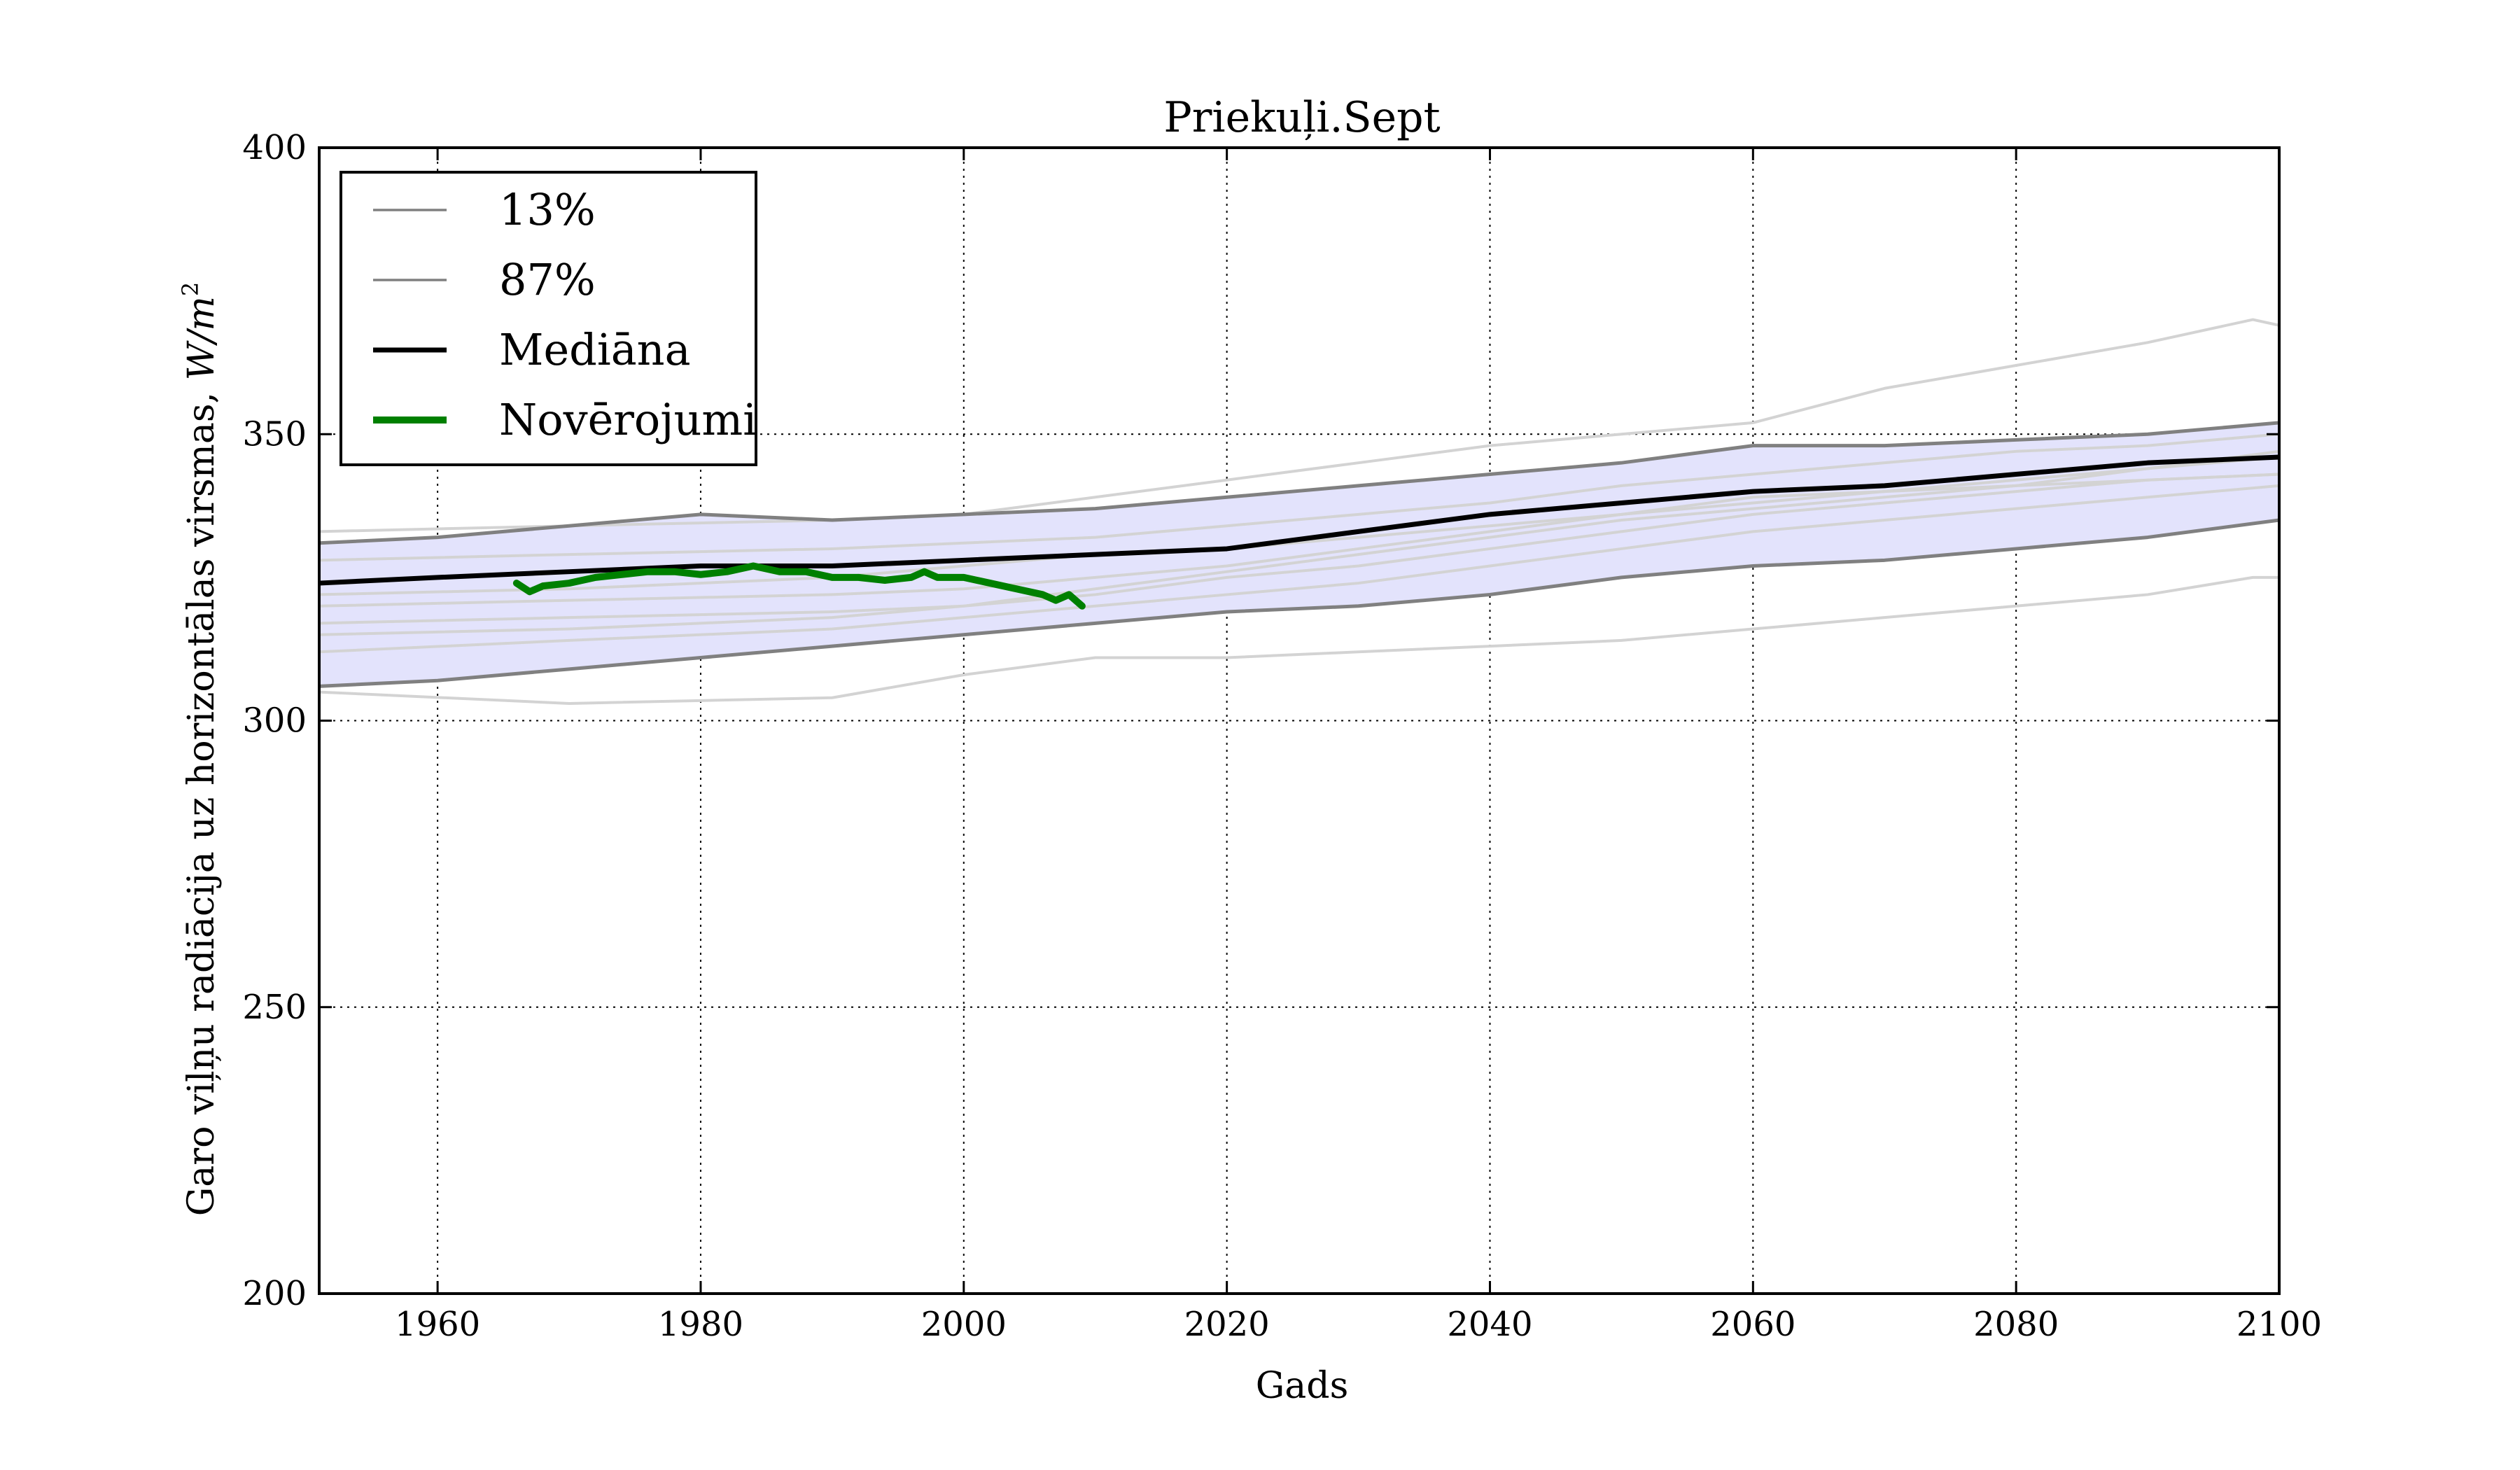  Describe the element at coordinates (1227, 1324) in the screenshot. I see `x-tick-label-2020: 2020` at that location.